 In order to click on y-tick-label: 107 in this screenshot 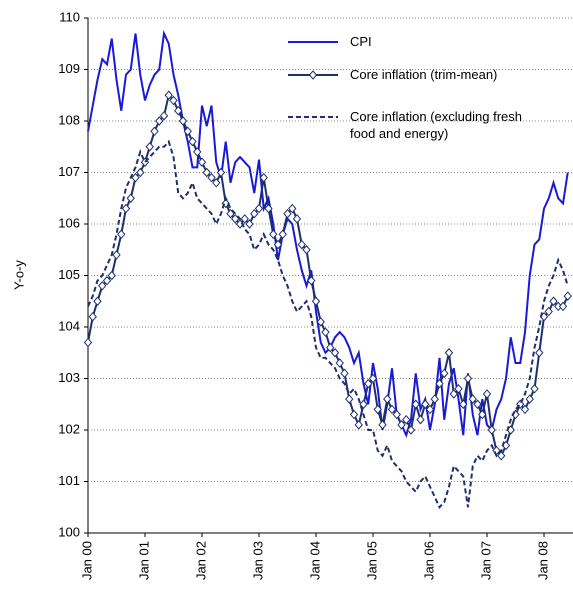, I will do `click(69, 171)`.